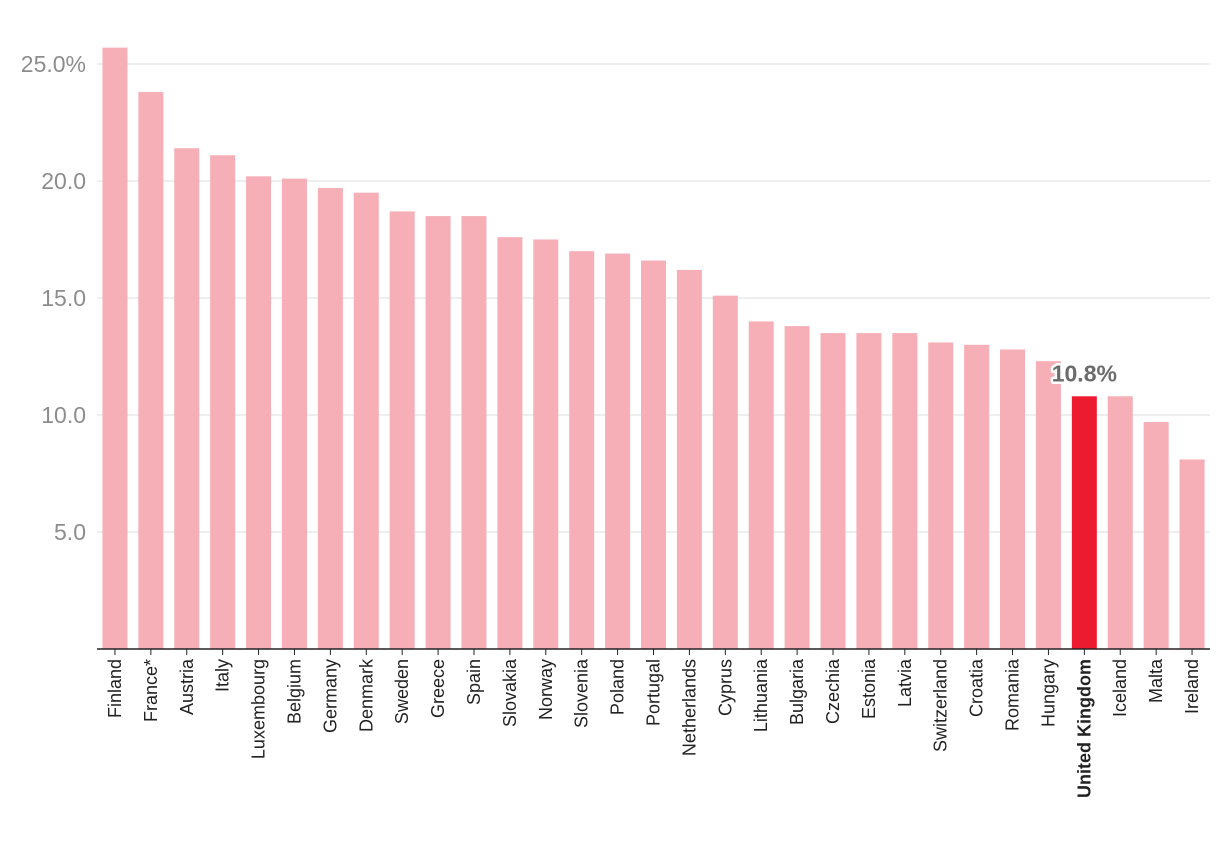 The image size is (1220, 842). Describe the element at coordinates (1192, 686) in the screenshot. I see `x-tick-label: Ireland` at that location.